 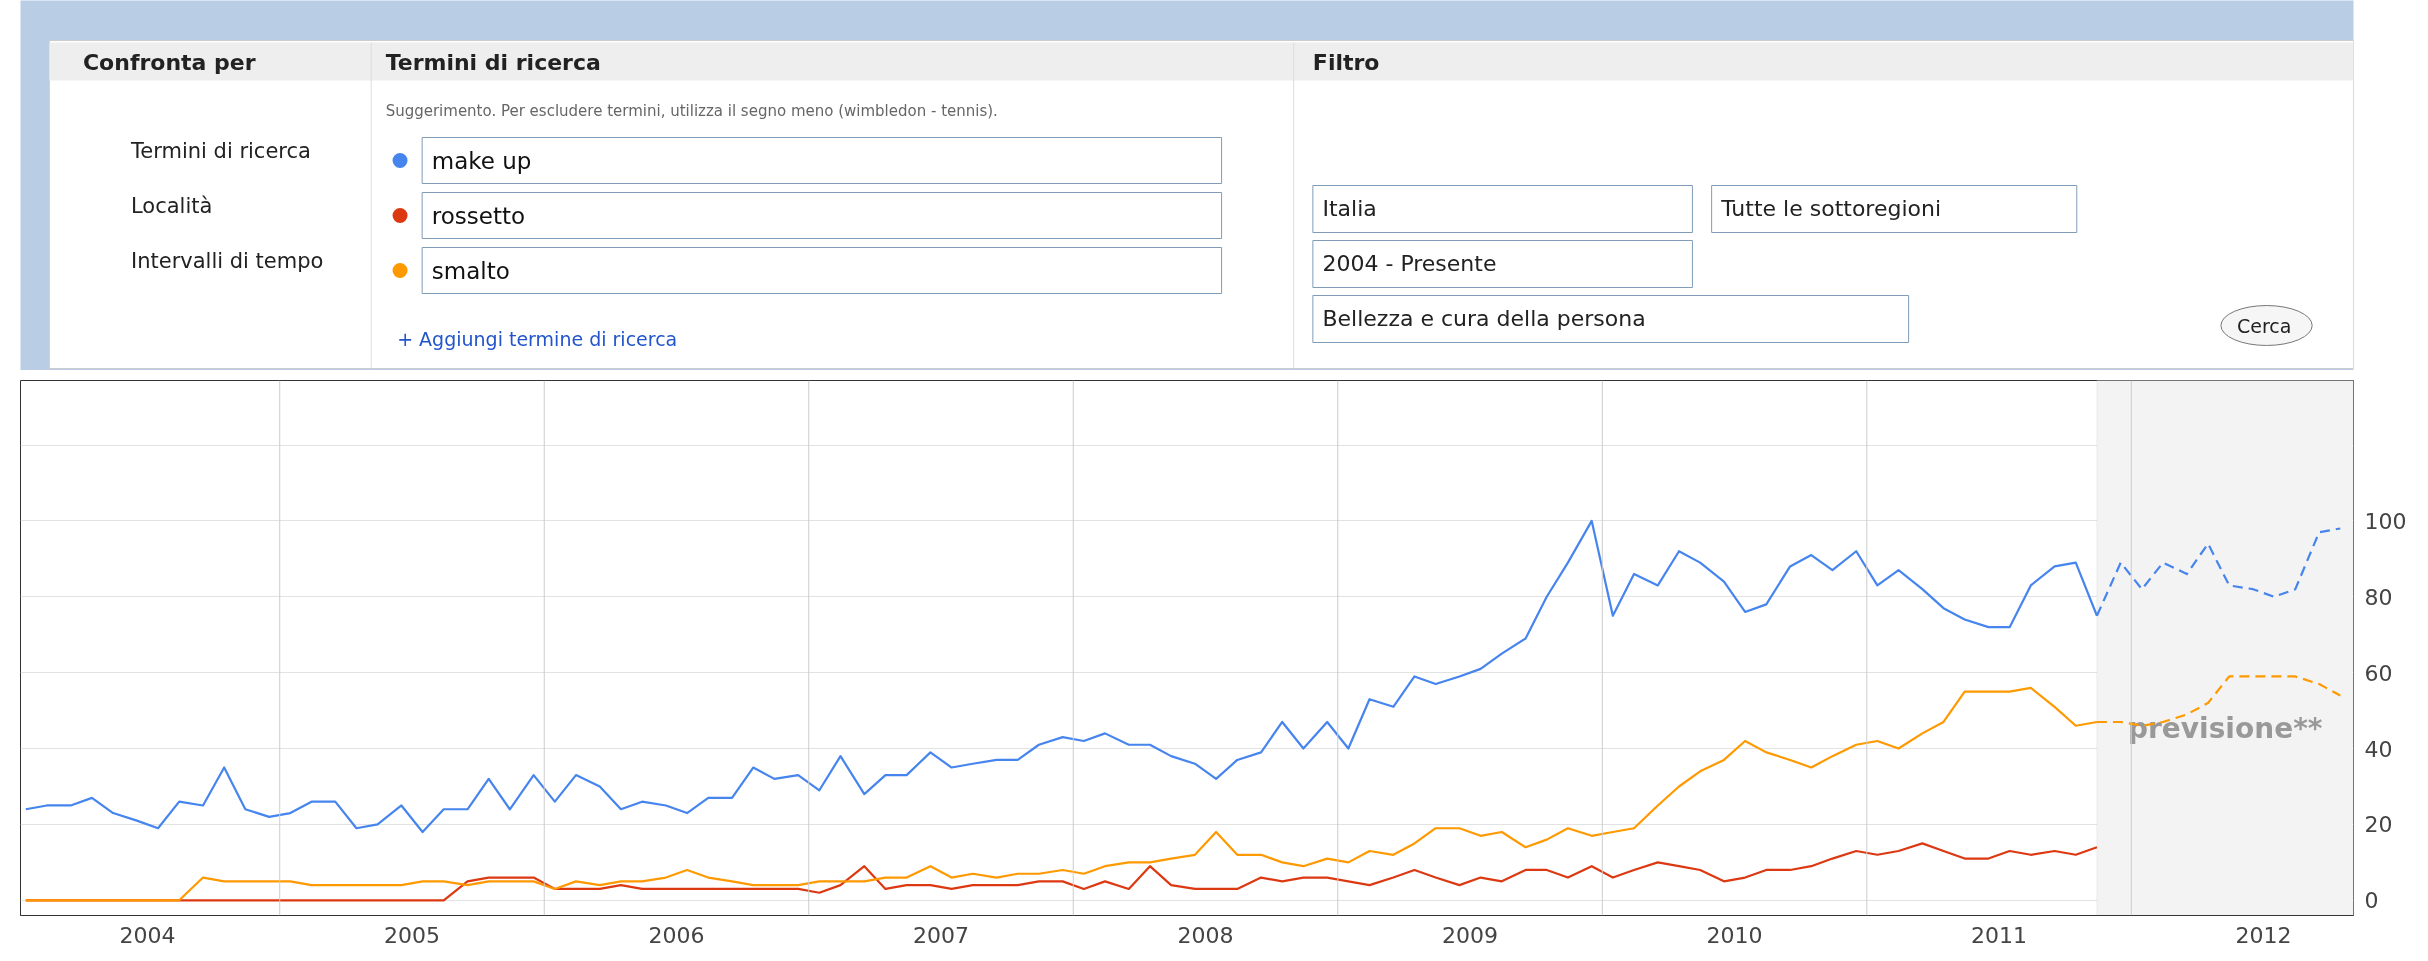 I want to click on x-tick-label: 2005, so click(x=411, y=935).